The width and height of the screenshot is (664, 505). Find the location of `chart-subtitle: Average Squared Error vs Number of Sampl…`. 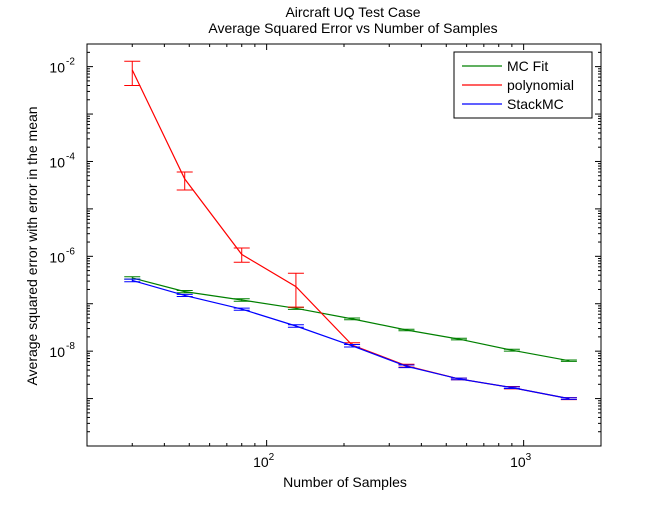

chart-subtitle: Average Squared Error vs Number of Sampl… is located at coordinates (352, 28).